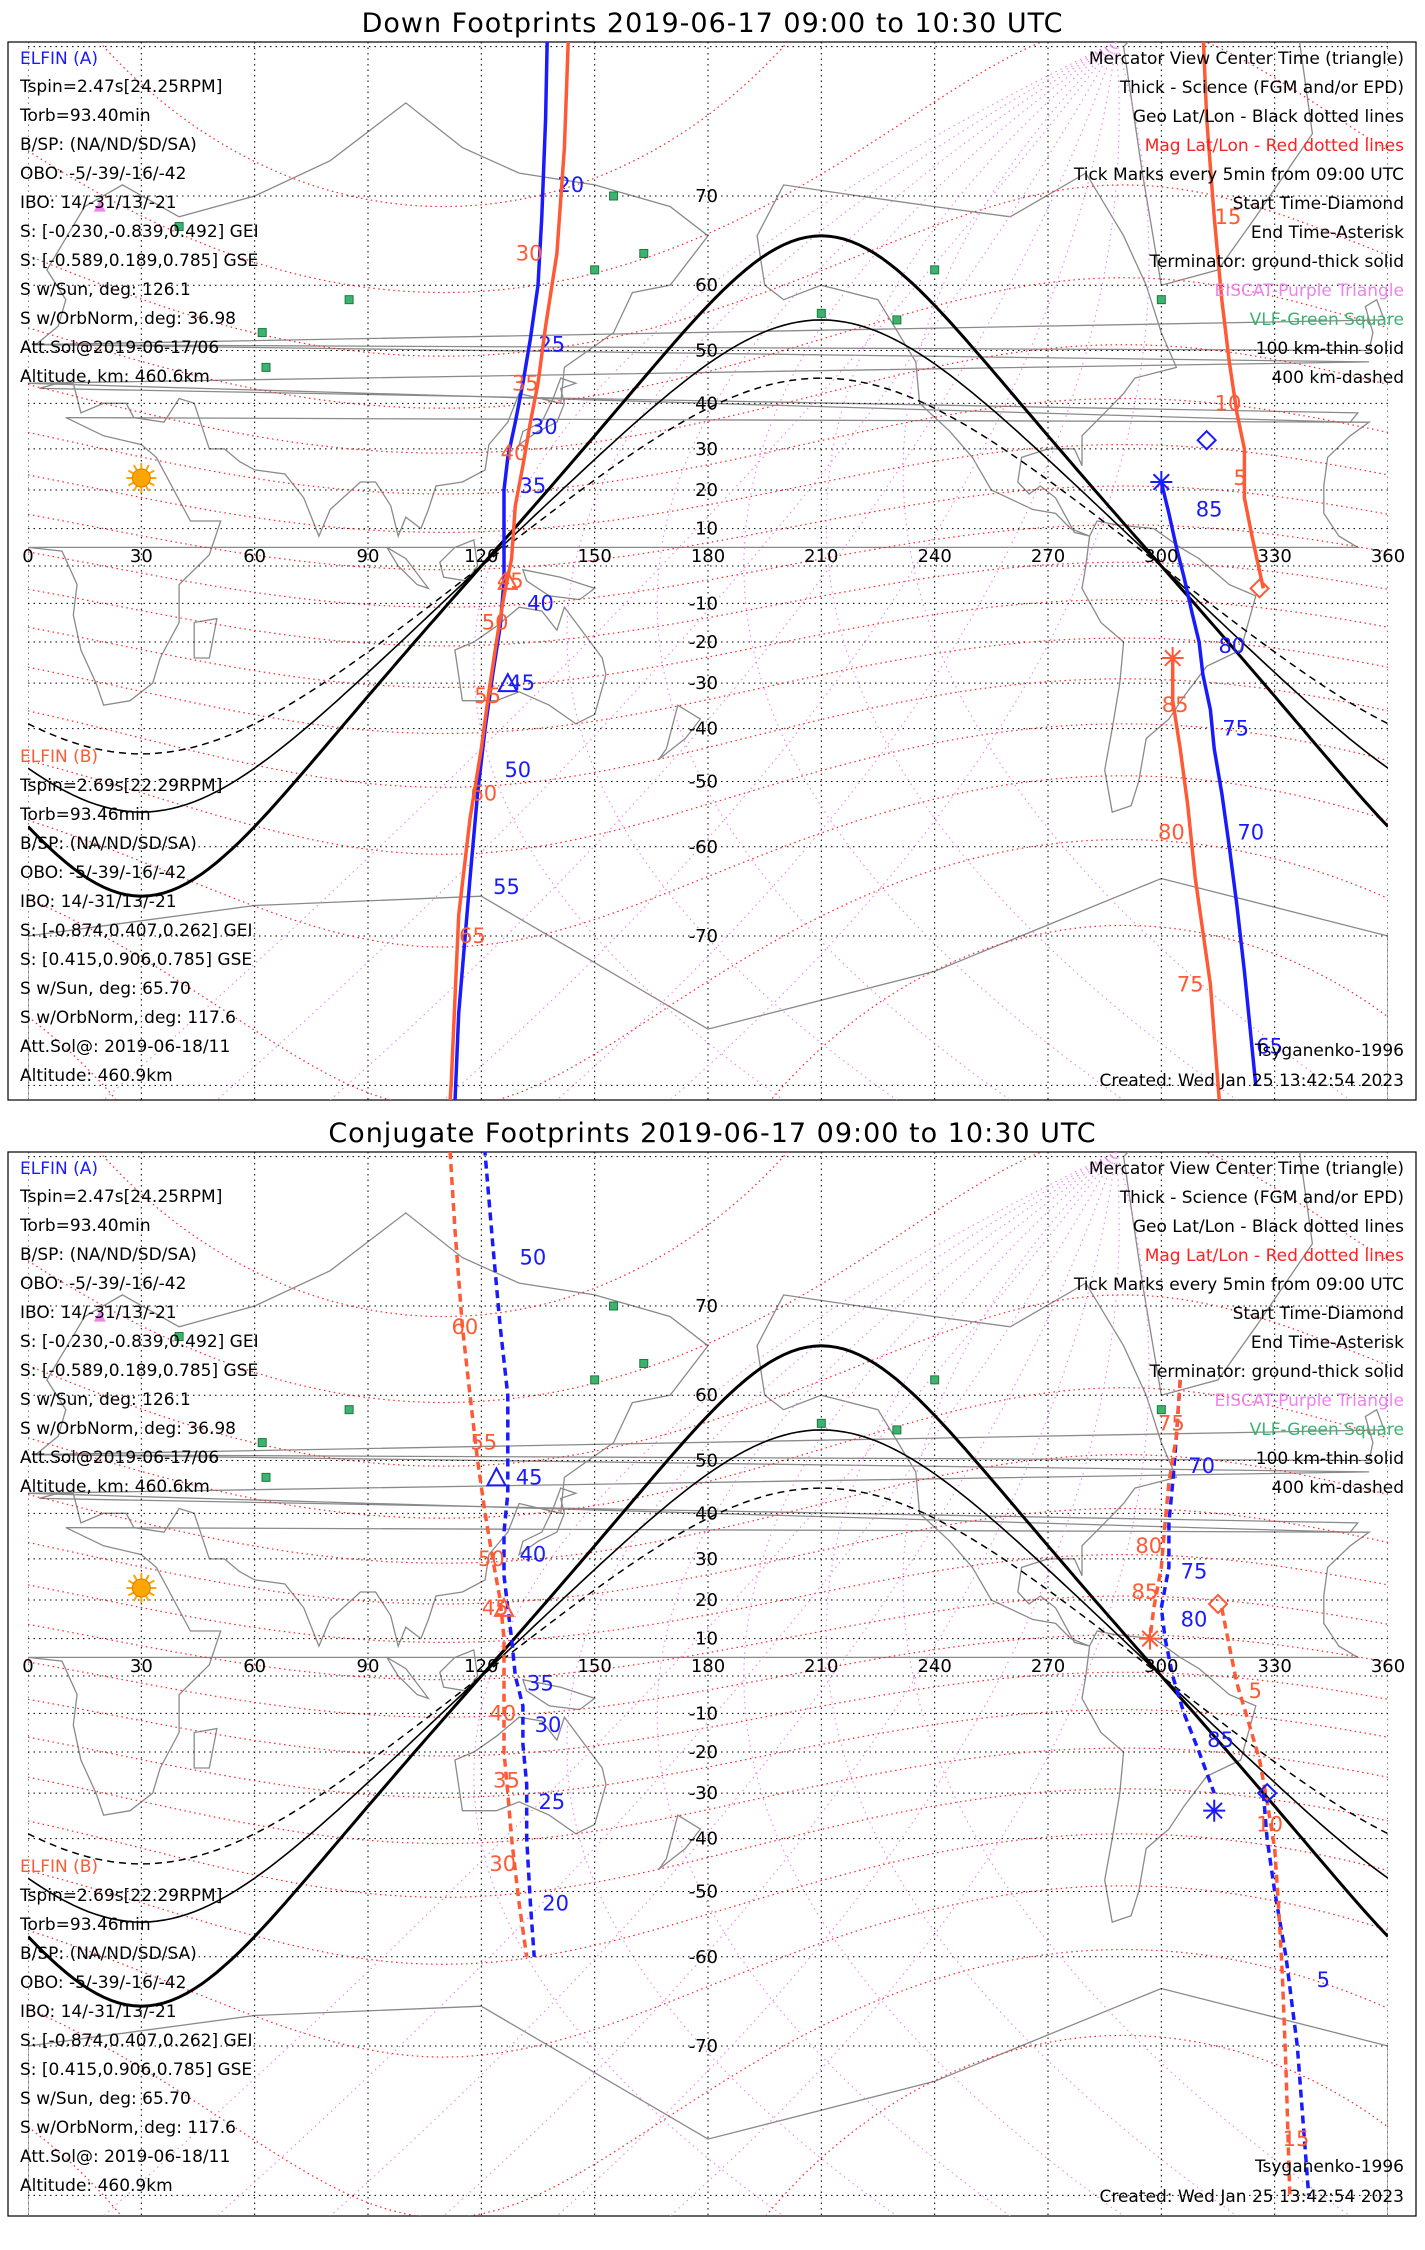  Describe the element at coordinates (120, 786) in the screenshot. I see `elfin-b-info-line: Tspin=2.69s[22.29RPM]` at that location.